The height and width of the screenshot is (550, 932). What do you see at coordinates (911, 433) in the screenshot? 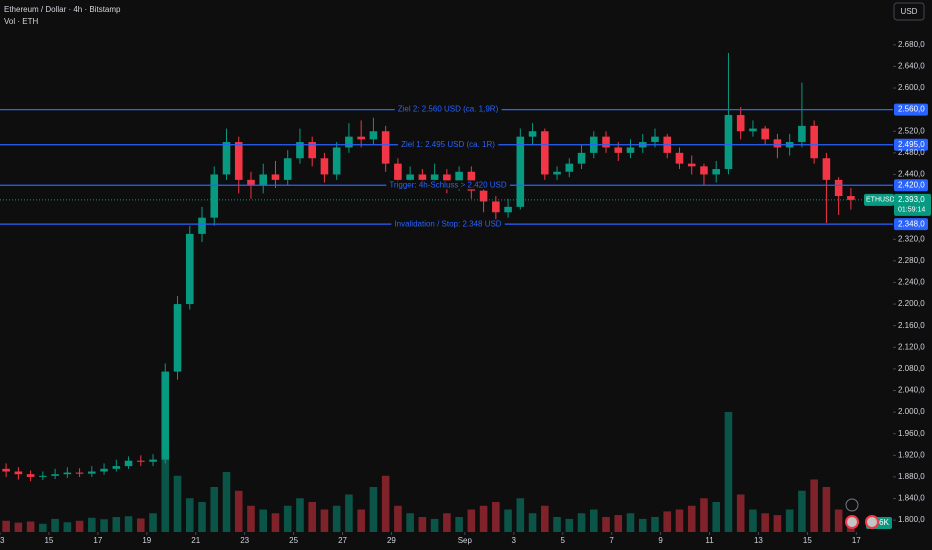
I see `y-tick-label: 1.960,0` at bounding box center [911, 433].